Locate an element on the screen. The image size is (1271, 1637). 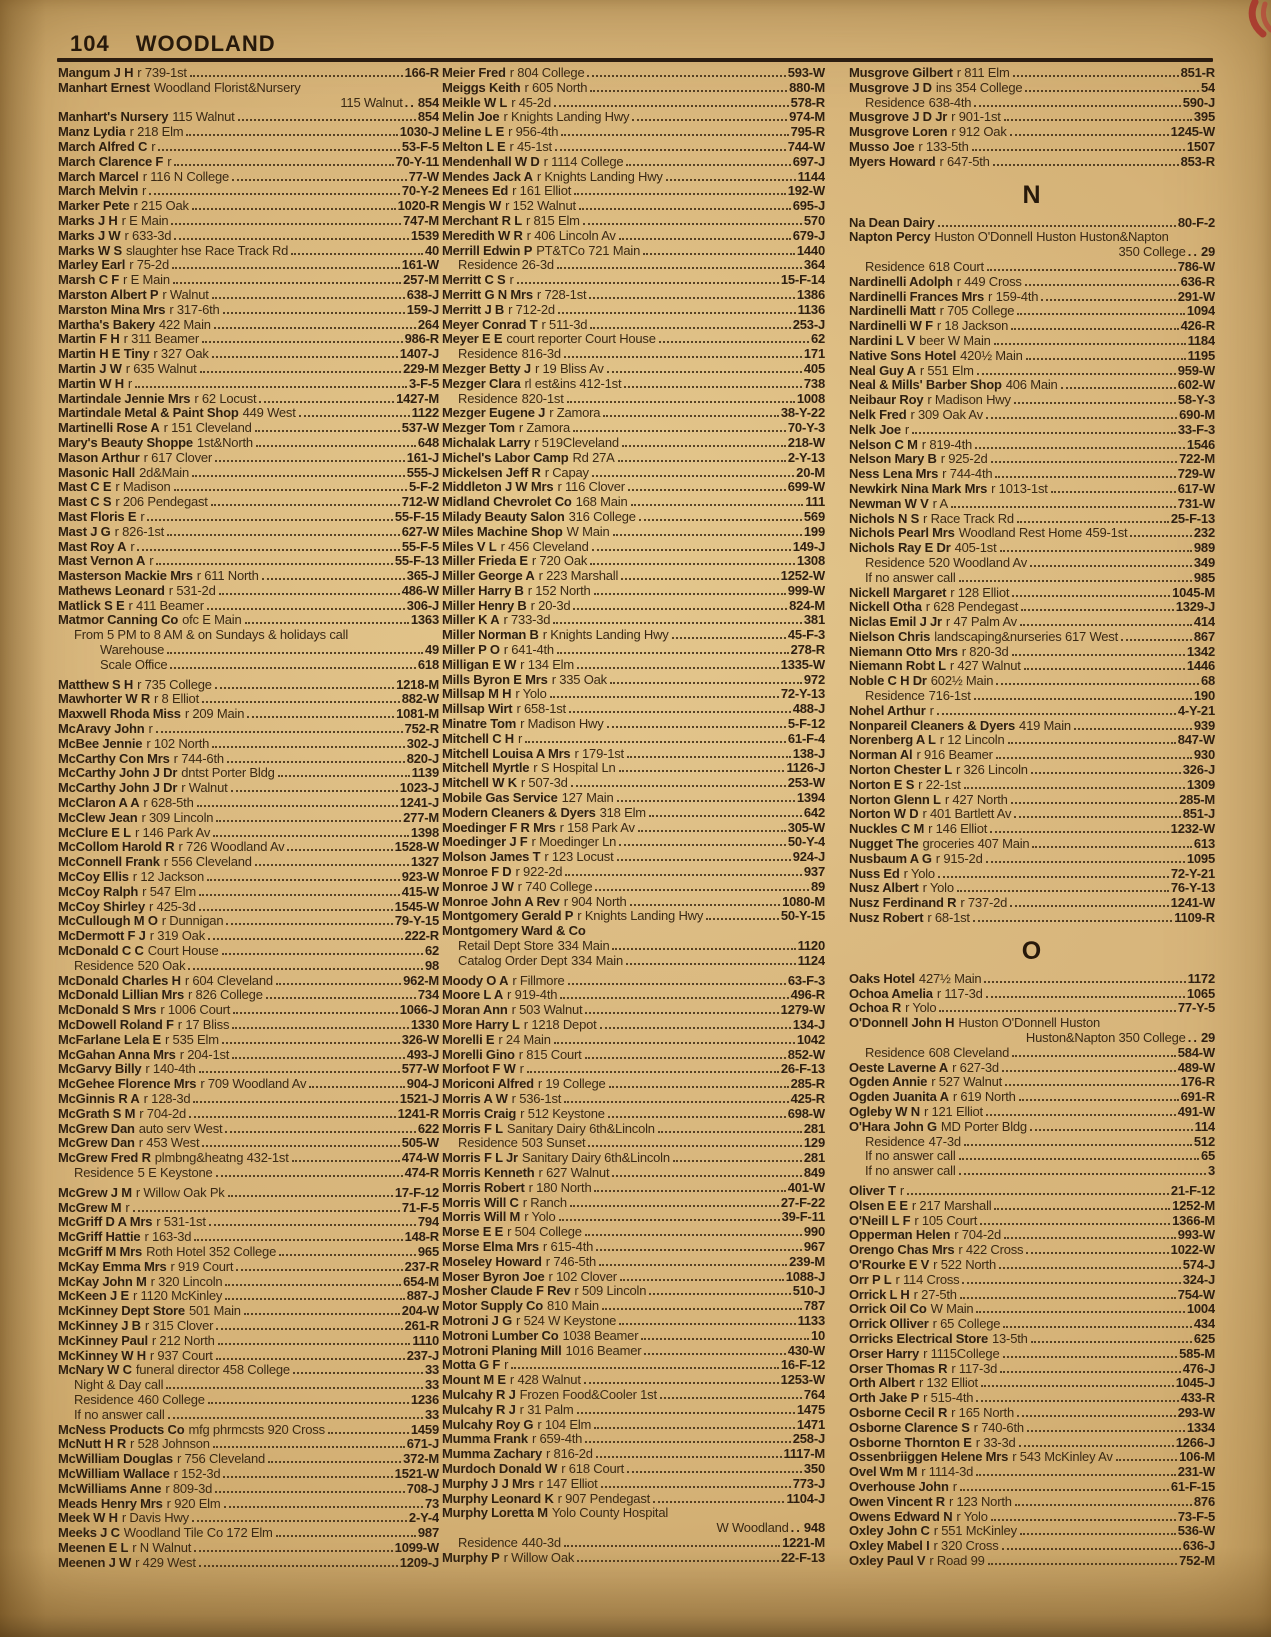
entry-detail: r A is located at coordinates (940, 503).